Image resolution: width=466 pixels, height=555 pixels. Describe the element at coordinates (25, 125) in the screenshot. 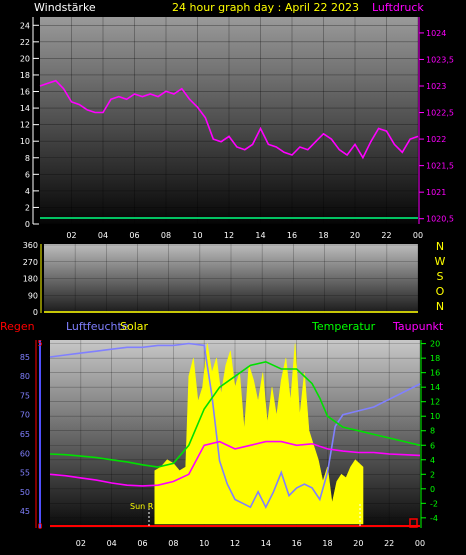

I see `y-tick-label: 12` at that location.